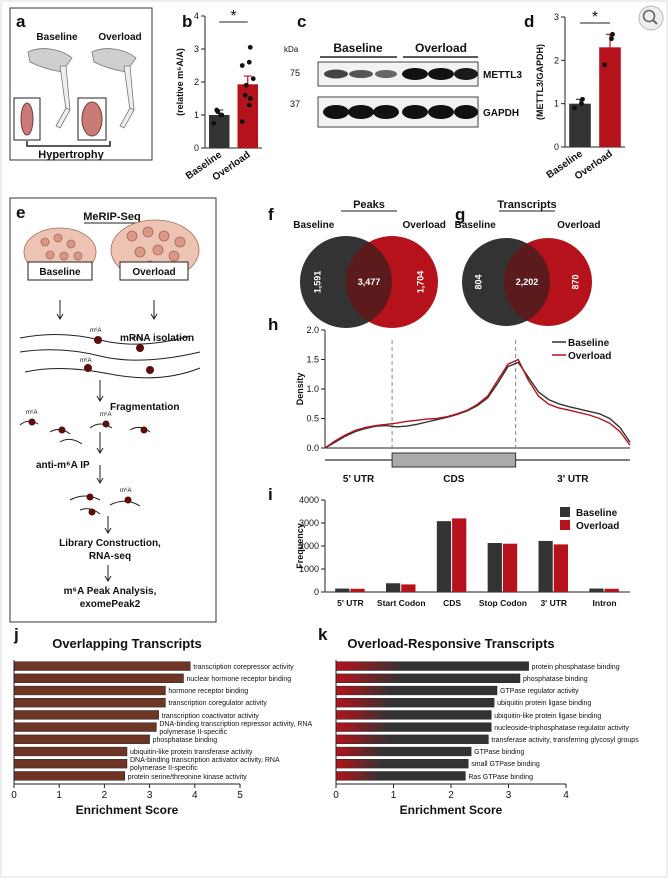  What do you see at coordinates (476, 225) in the screenshot?
I see `set-label: Baseline` at bounding box center [476, 225].